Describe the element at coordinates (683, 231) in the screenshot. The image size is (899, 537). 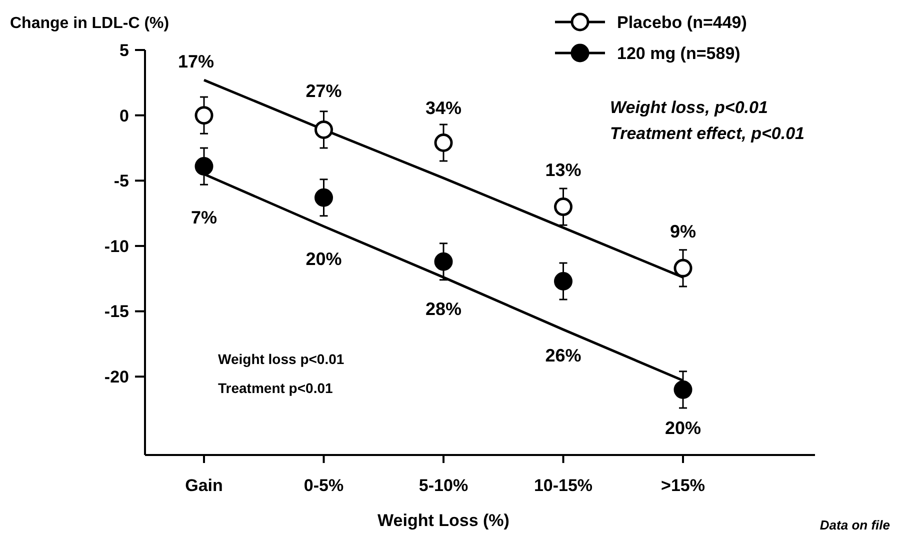
I see `annotation: 9%` at that location.